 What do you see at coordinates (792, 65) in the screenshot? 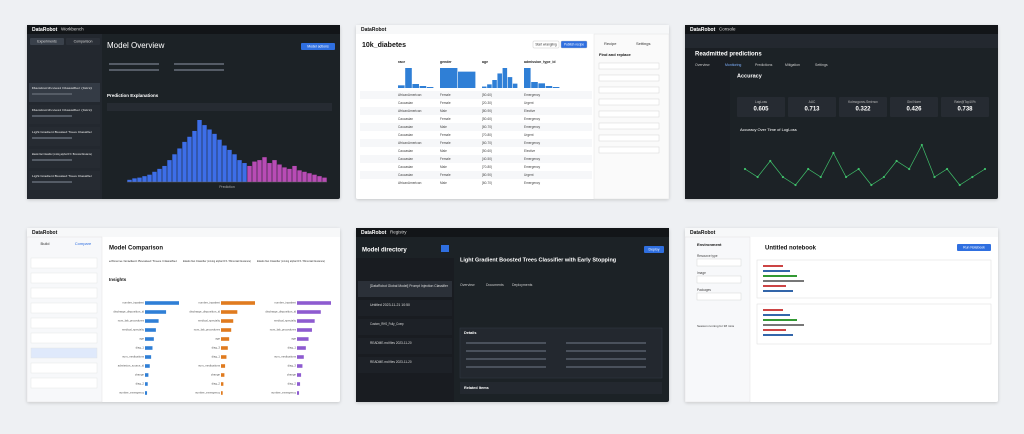
I see `tab: Mitigation` at bounding box center [792, 65].